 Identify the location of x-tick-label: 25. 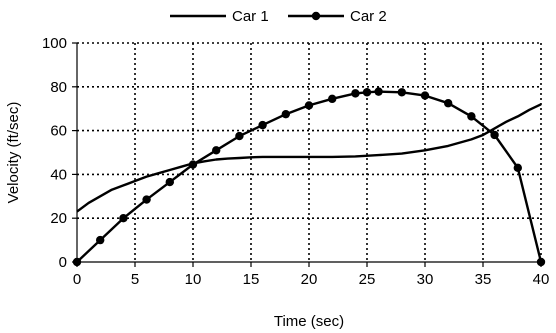
(367, 279).